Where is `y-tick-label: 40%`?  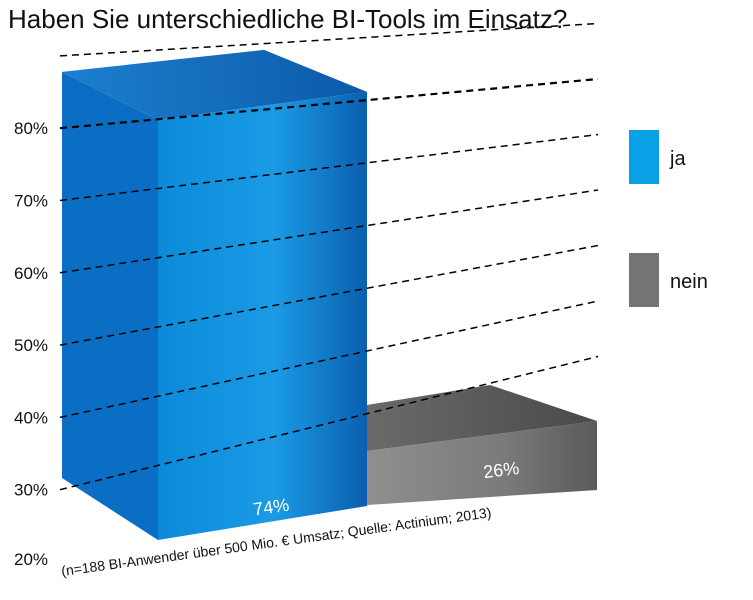
y-tick-label: 40% is located at coordinates (31, 417).